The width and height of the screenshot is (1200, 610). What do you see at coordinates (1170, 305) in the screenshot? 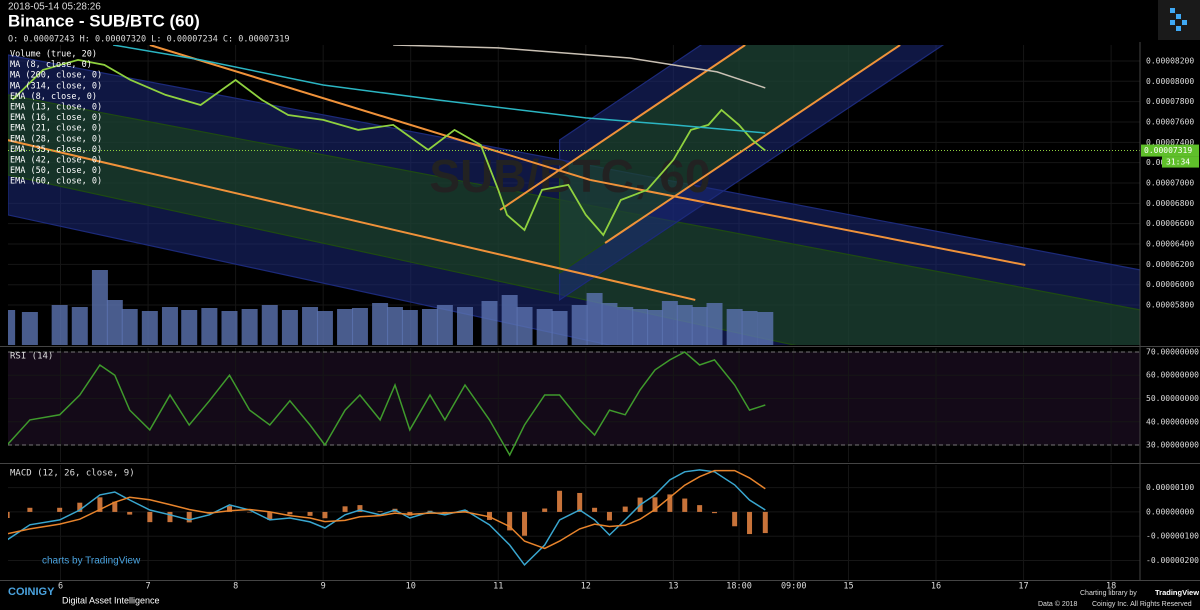
I see `y-tick-label: 0.00005800` at bounding box center [1170, 305].